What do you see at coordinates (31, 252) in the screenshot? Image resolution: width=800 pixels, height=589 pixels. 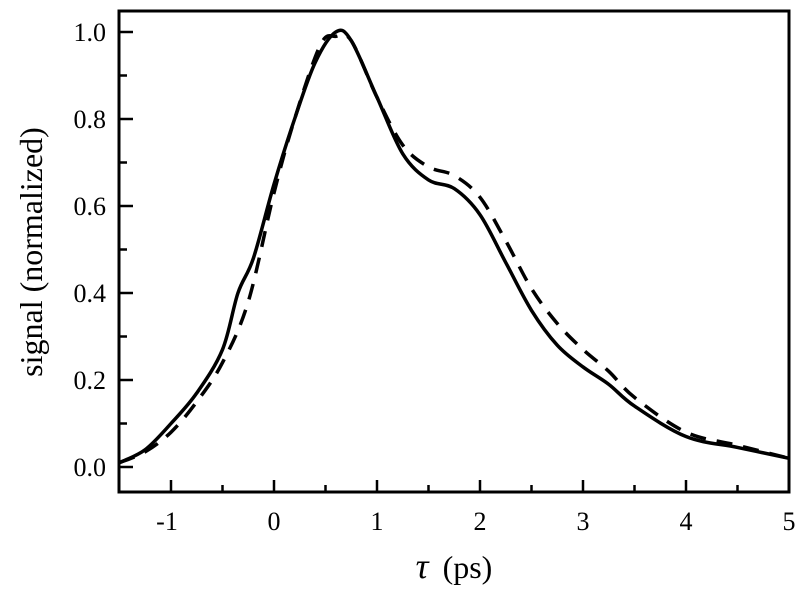 I see `y-axis-title: signal (normalized)` at bounding box center [31, 252].